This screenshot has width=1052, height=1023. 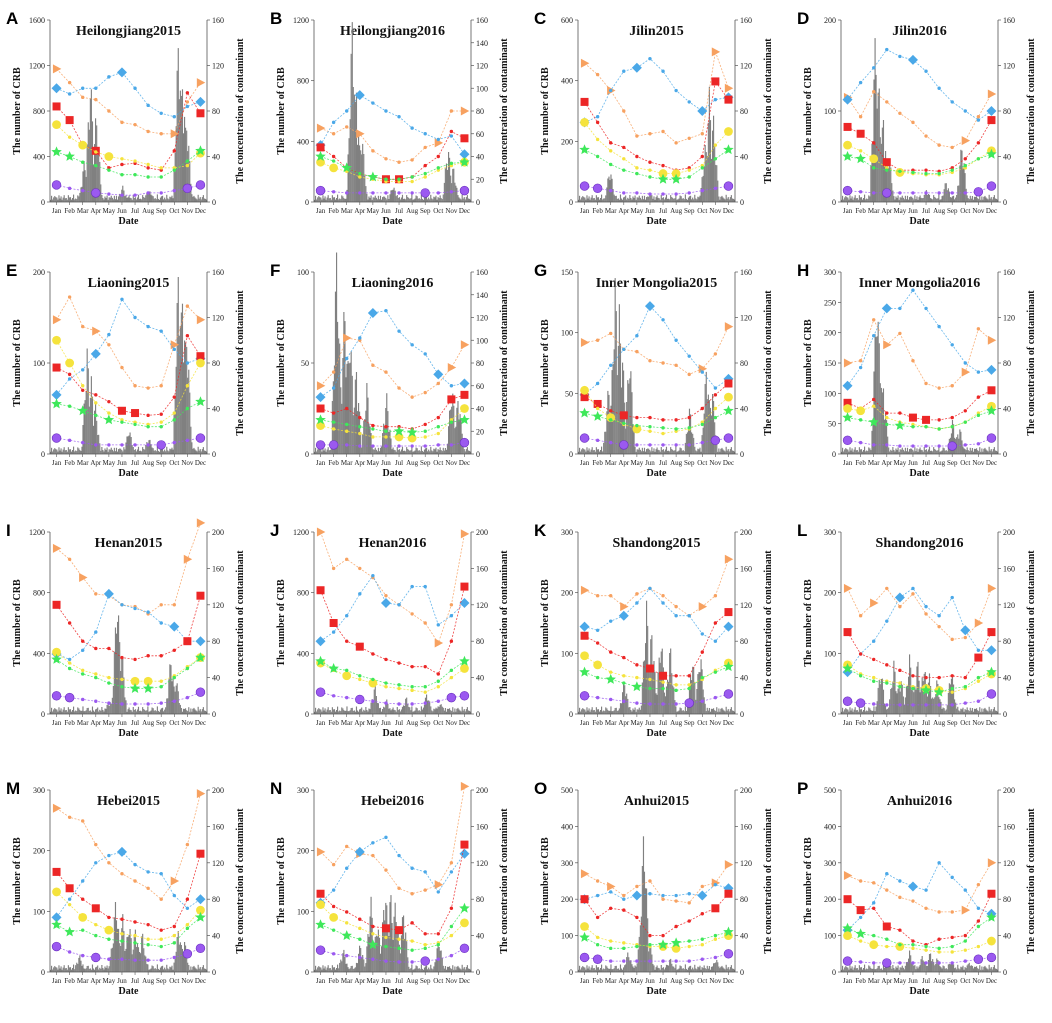 I want to click on month-label: Jun, so click(x=650, y=211).